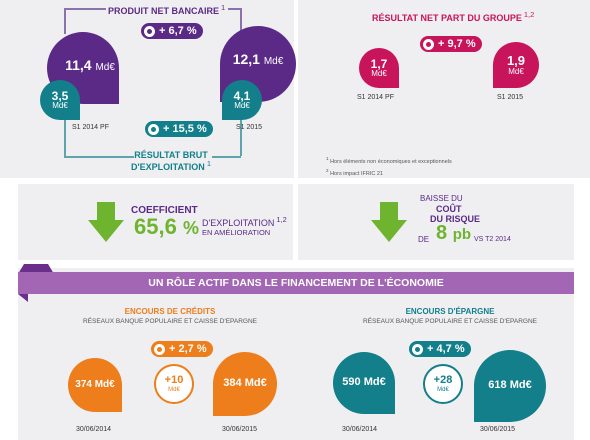  Describe the element at coordinates (95, 385) in the screenshot. I see `credits-left-bubble: 374 Md€` at that location.